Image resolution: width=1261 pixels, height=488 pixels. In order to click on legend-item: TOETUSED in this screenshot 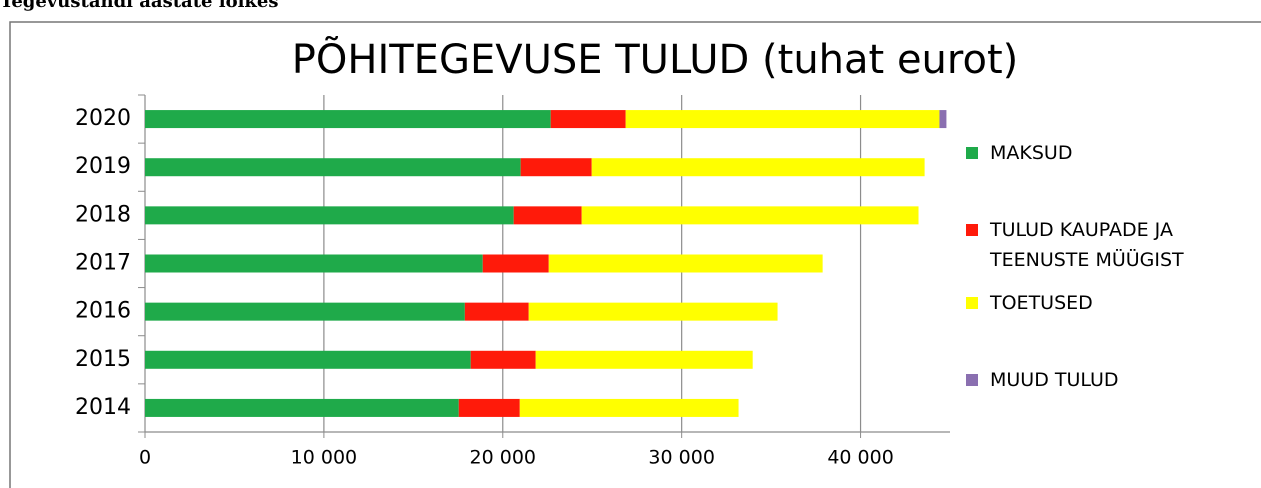, I will do `click(1108, 303)`.